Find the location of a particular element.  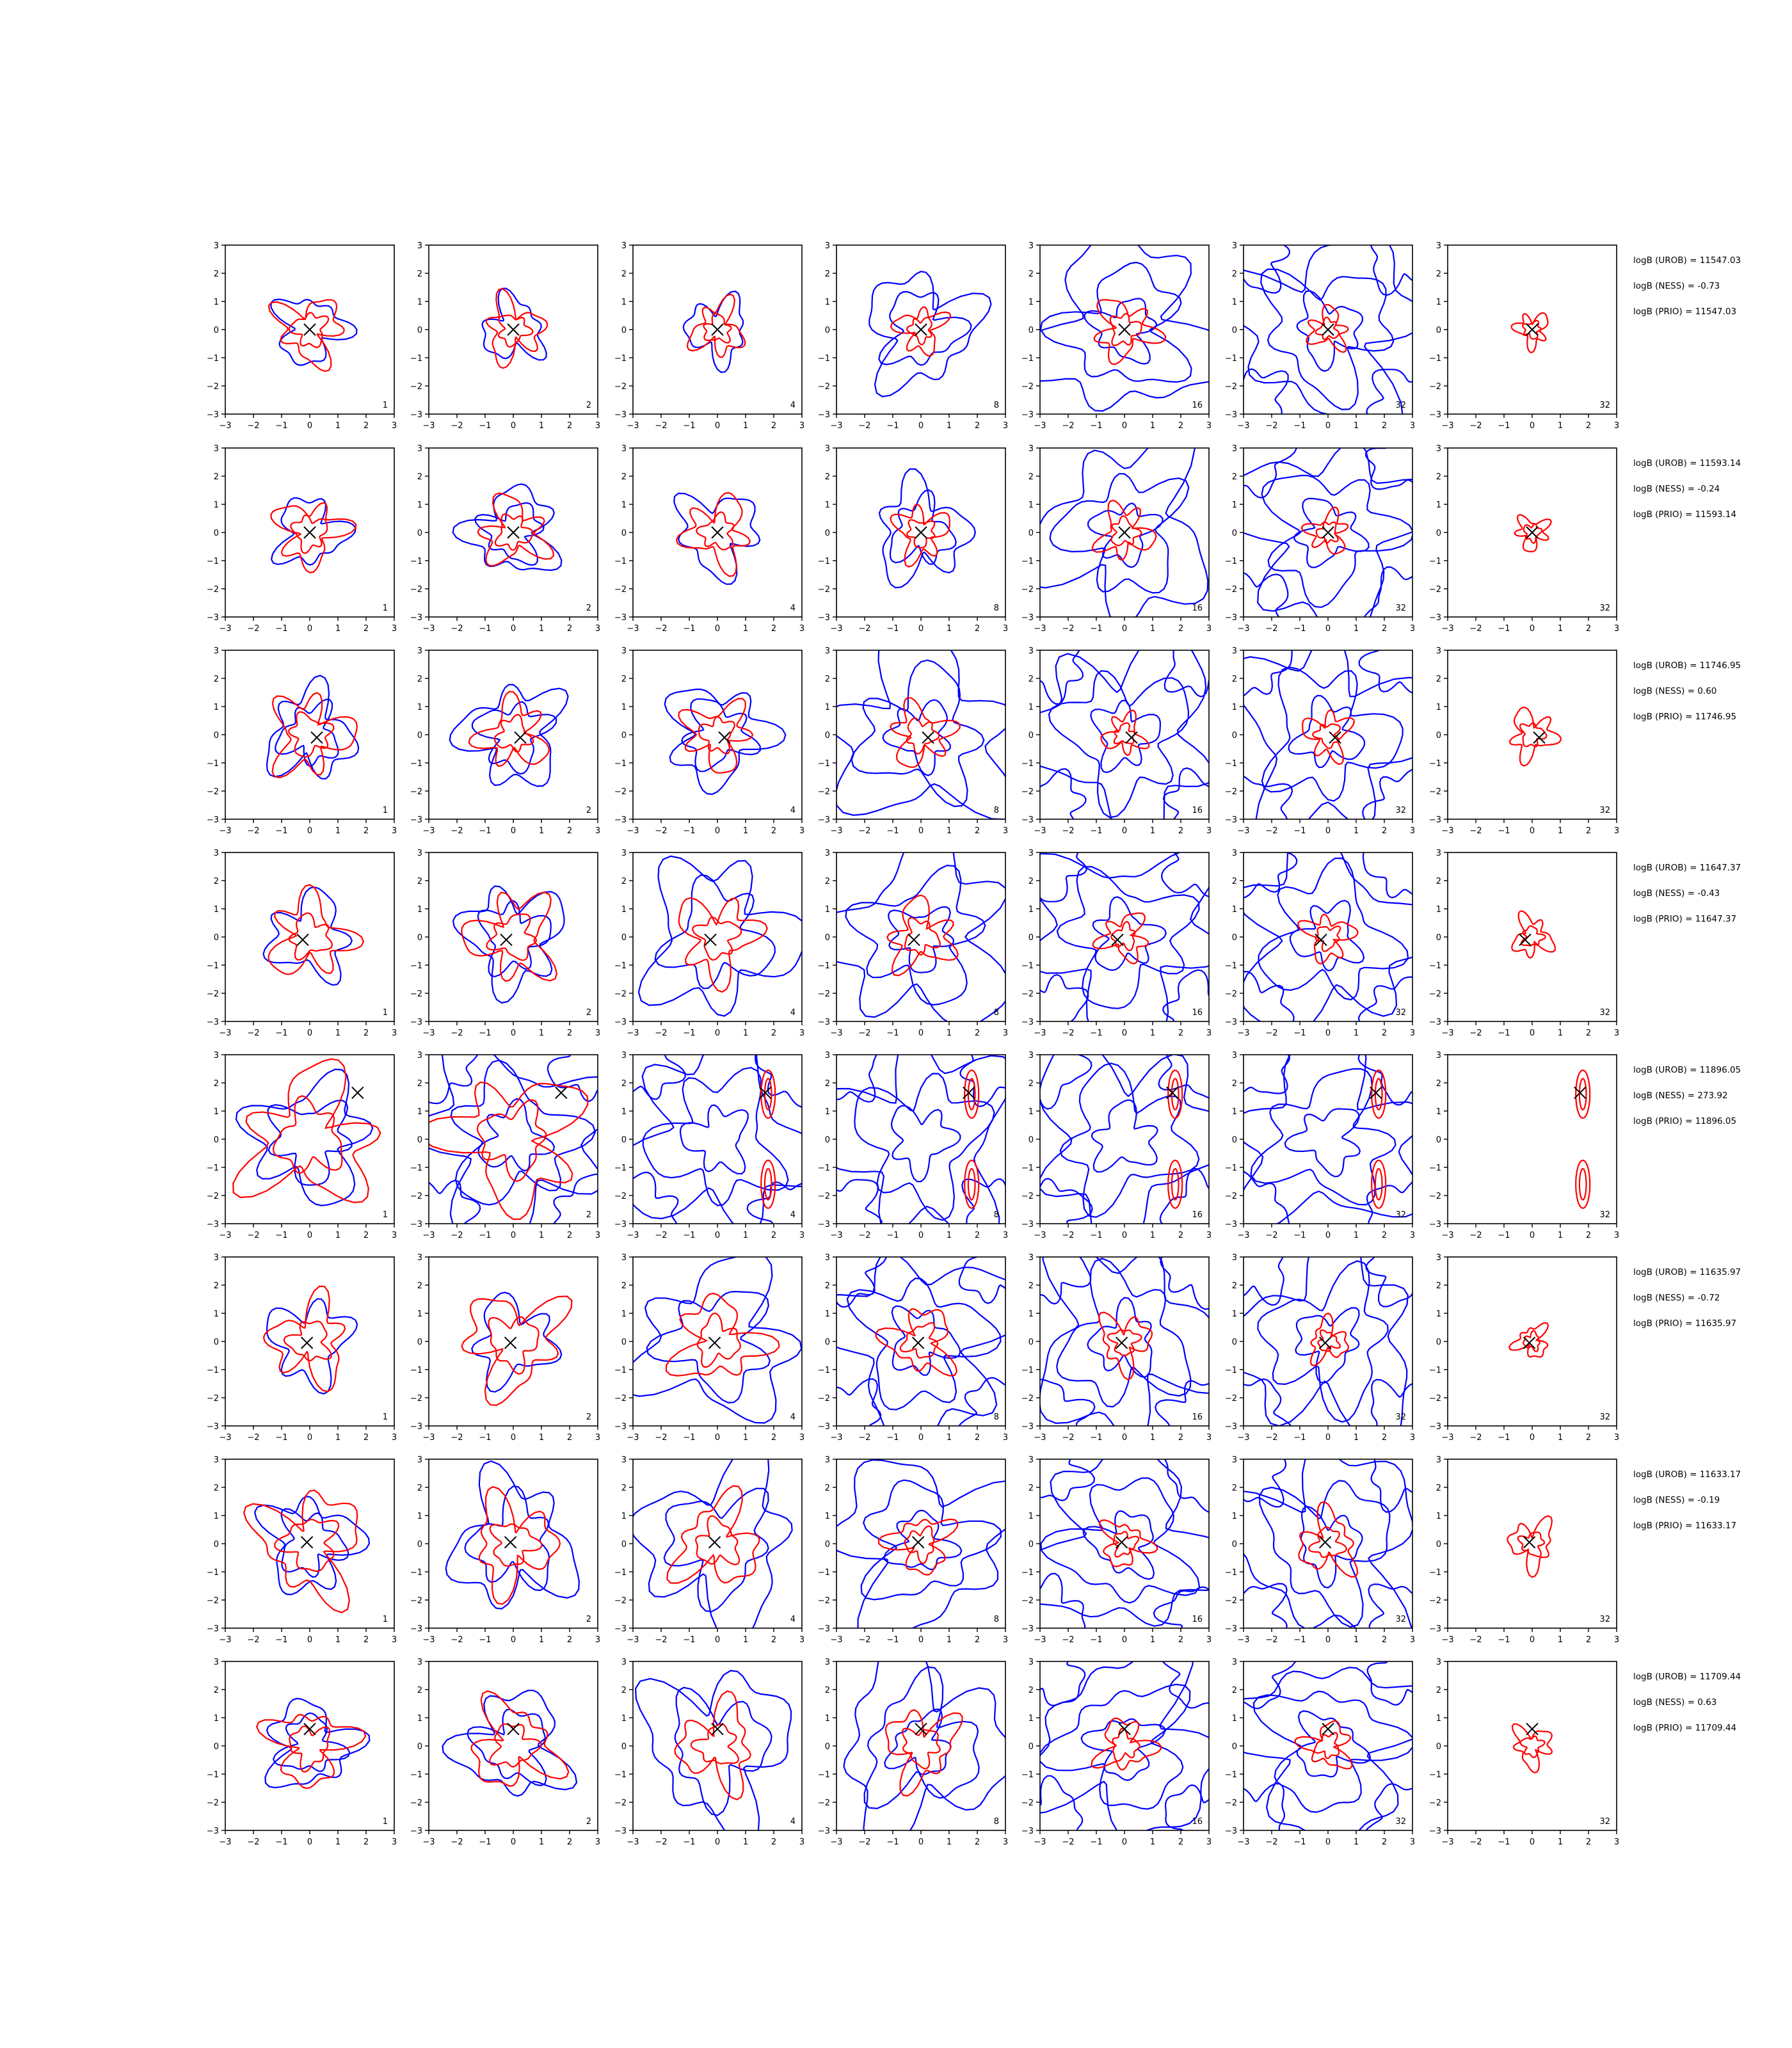

panel-label: 4 is located at coordinates (793, 1619).